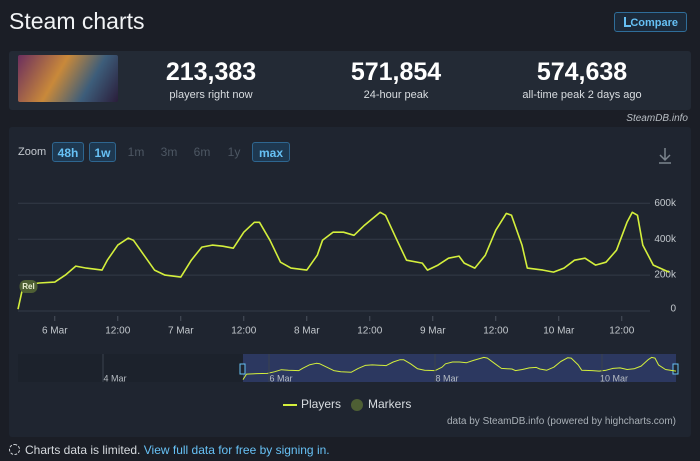 The width and height of the screenshot is (700, 461). I want to click on marker-label: Rel, so click(28, 286).